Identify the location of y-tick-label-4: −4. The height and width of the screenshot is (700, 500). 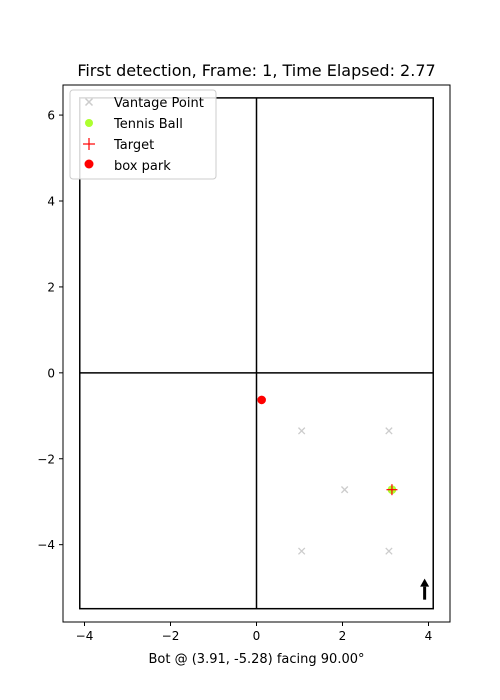
(46, 545).